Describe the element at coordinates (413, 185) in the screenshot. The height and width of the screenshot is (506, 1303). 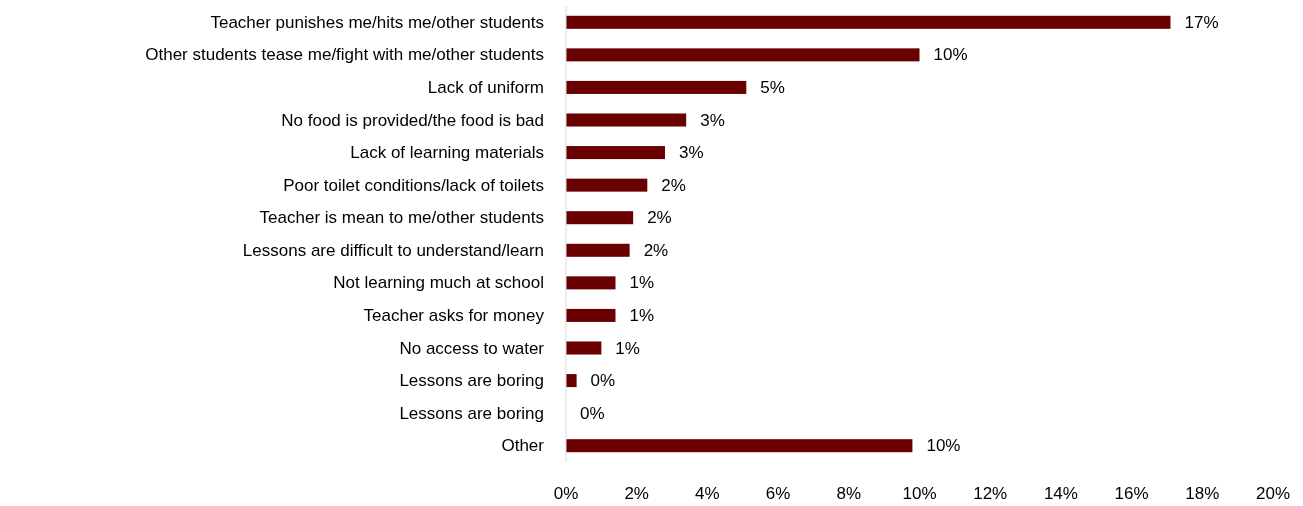
I see `y-tick-label: Poor toilet conditions/lack of toilets` at that location.